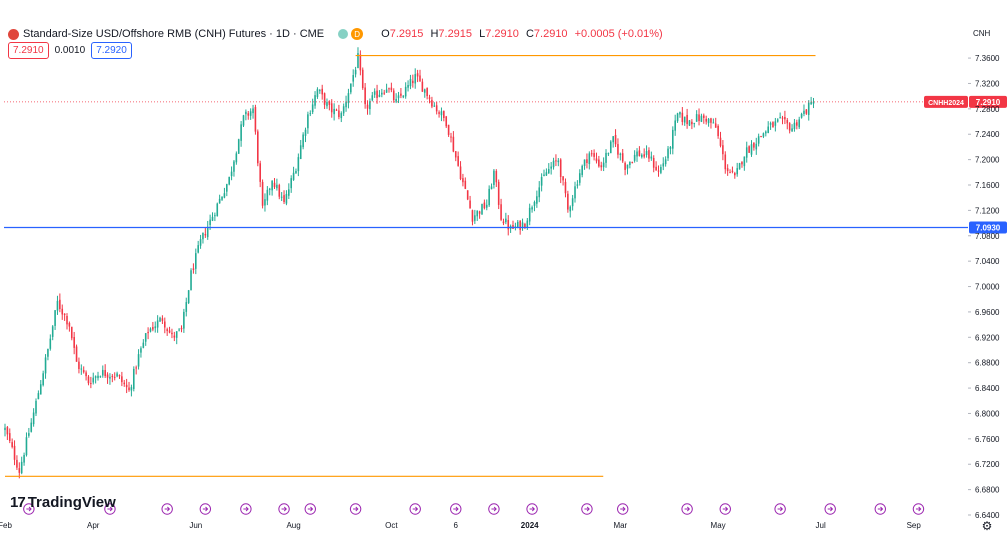 The height and width of the screenshot is (557, 1008). I want to click on x-tick-label: Oct, so click(391, 525).